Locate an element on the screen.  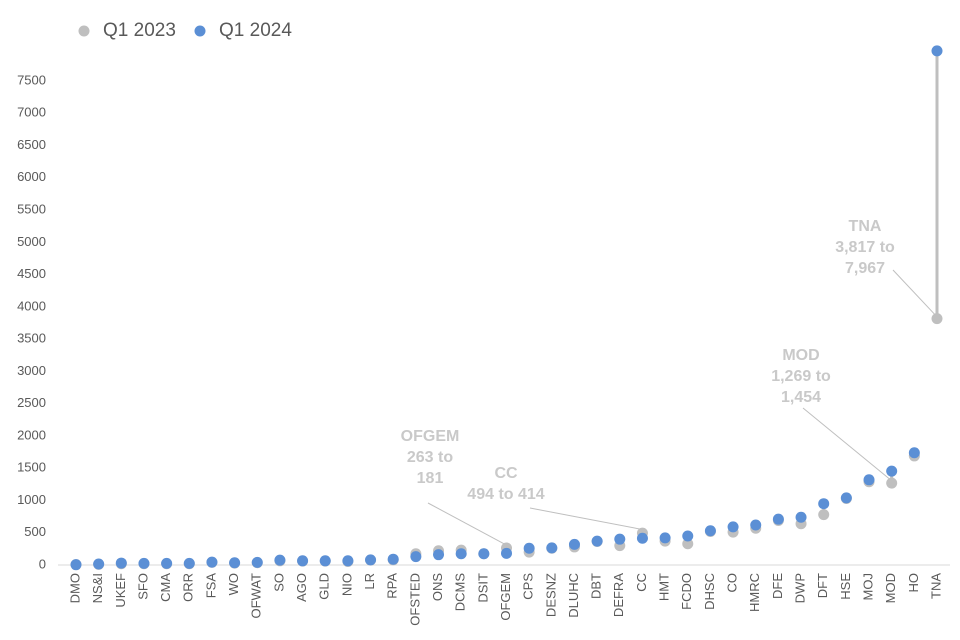
y-tick-label: 4000 is located at coordinates (31, 305).